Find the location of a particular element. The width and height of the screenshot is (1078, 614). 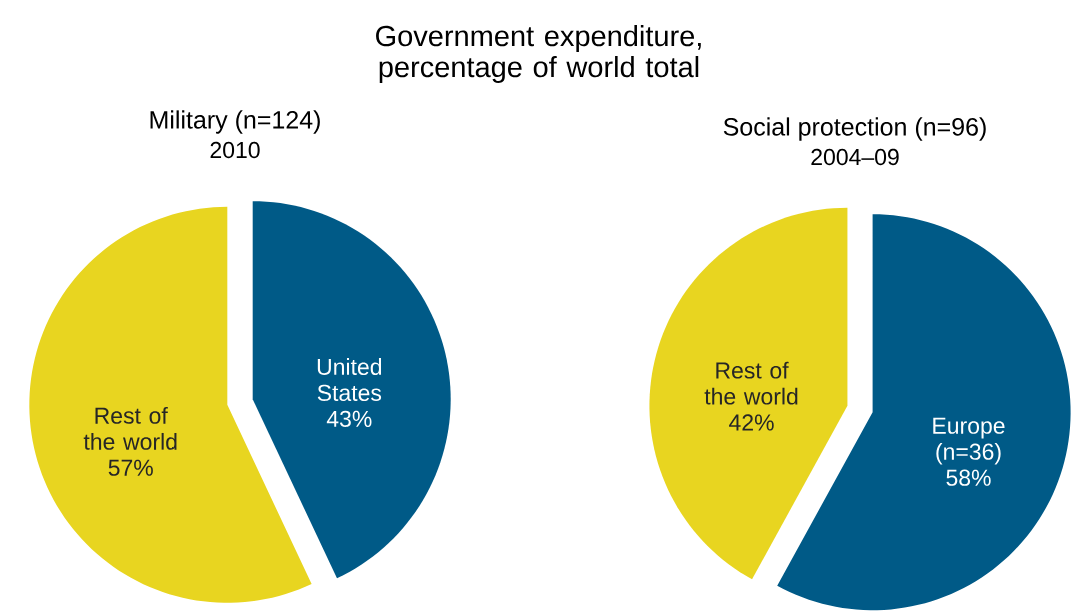

data-label: 43% is located at coordinates (349, 419).